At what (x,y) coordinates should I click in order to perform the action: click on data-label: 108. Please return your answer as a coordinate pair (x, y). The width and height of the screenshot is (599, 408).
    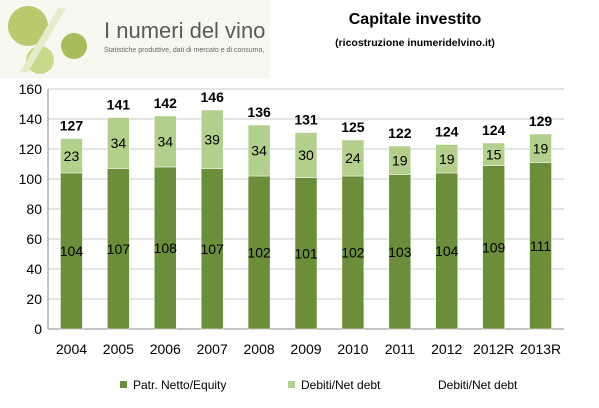
    Looking at the image, I should click on (166, 248).